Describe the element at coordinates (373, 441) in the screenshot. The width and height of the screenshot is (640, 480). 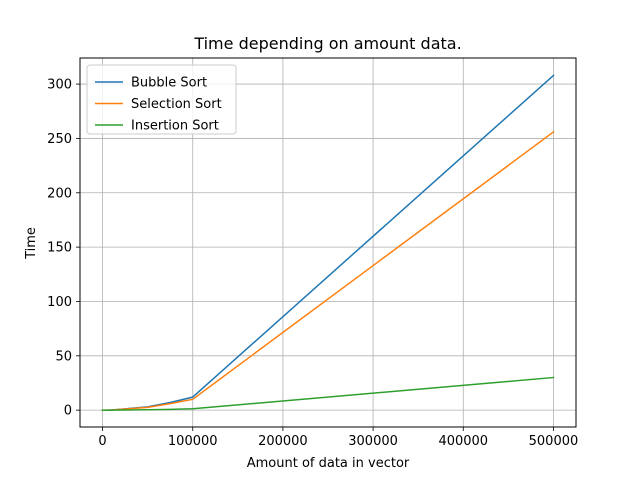
I see `x-tick-label: 300000` at that location.